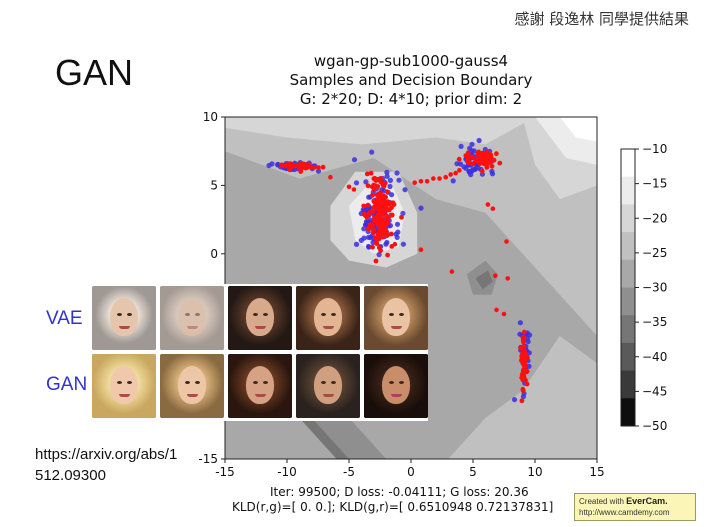  What do you see at coordinates (473, 472) in the screenshot?
I see `x-tick-label: 5` at bounding box center [473, 472].